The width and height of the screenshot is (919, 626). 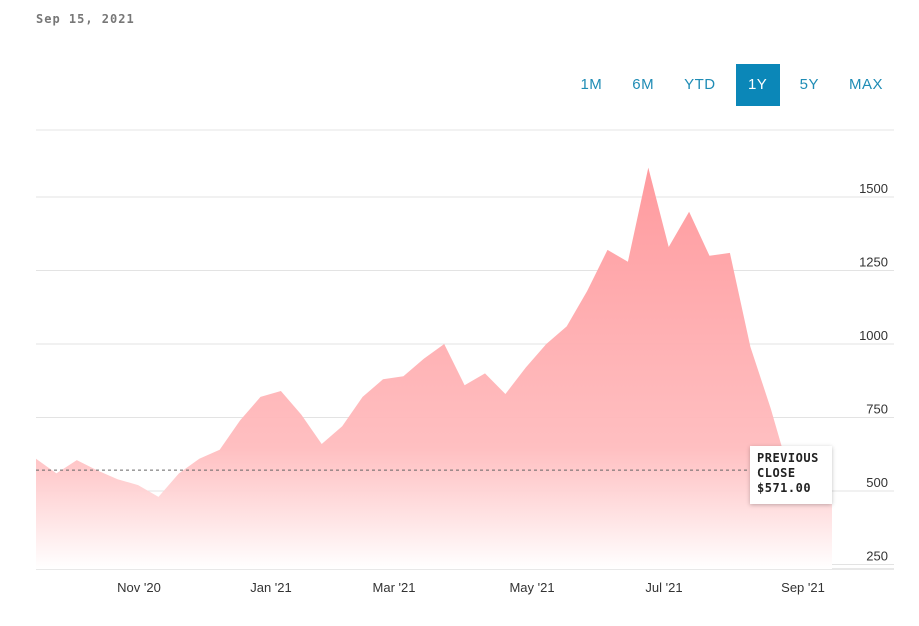 What do you see at coordinates (776, 473) in the screenshot?
I see `tooltip-label-line2: CLOSE` at bounding box center [776, 473].